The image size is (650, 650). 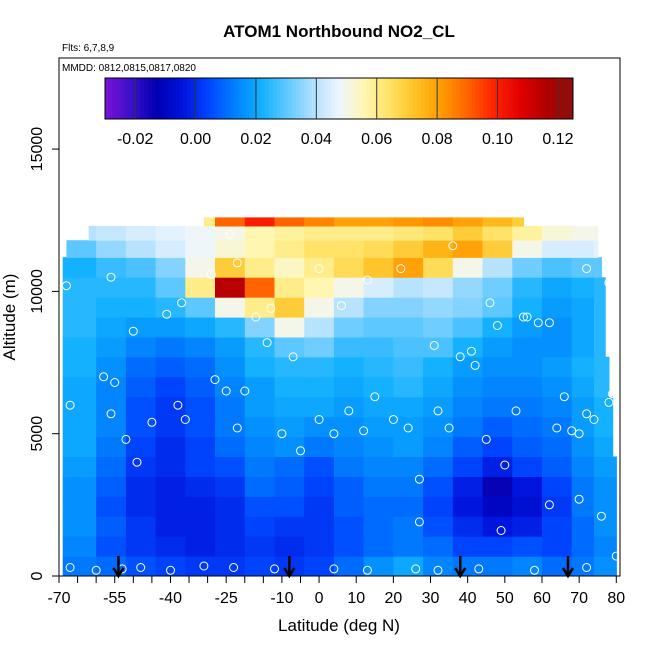 I want to click on chart-title: ATOM1 Northbound NO2_CL, so click(x=339, y=31).